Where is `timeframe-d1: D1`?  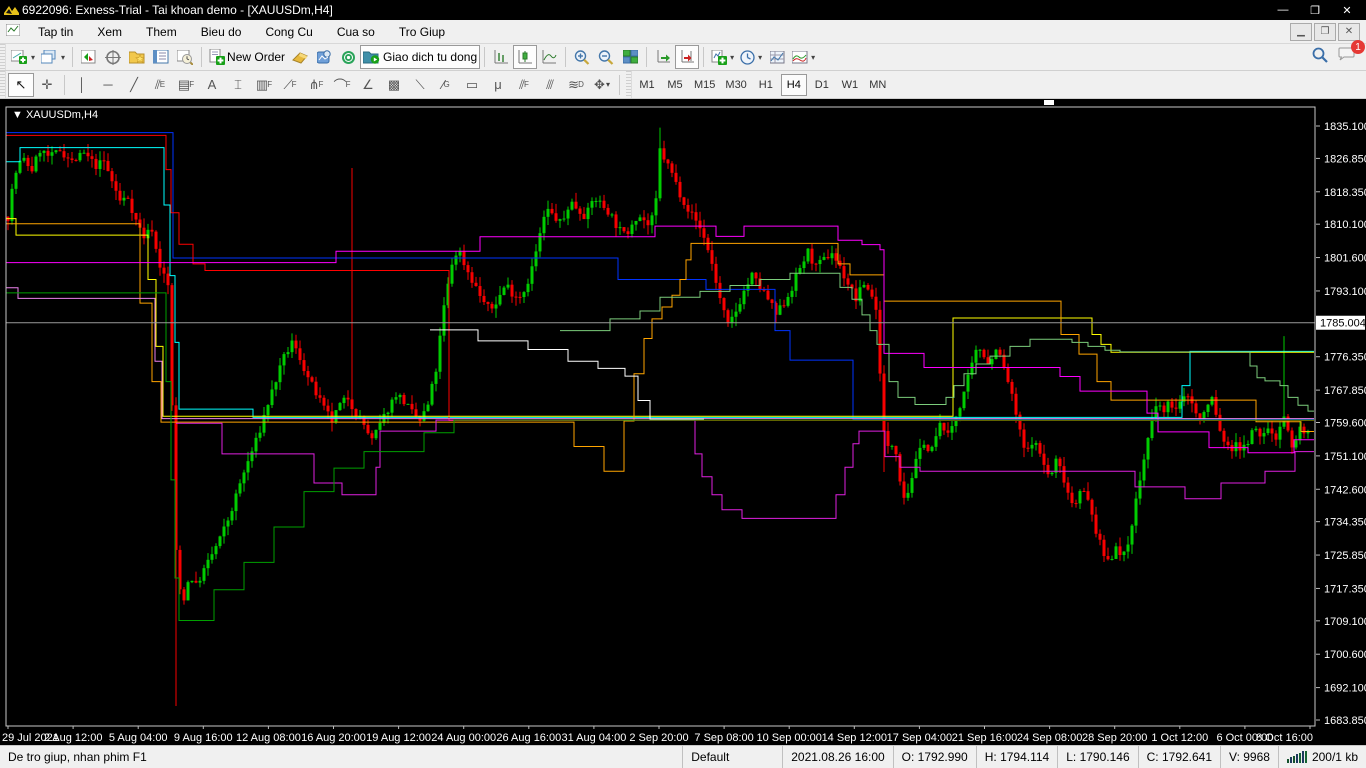
timeframe-d1: D1 is located at coordinates (821, 84).